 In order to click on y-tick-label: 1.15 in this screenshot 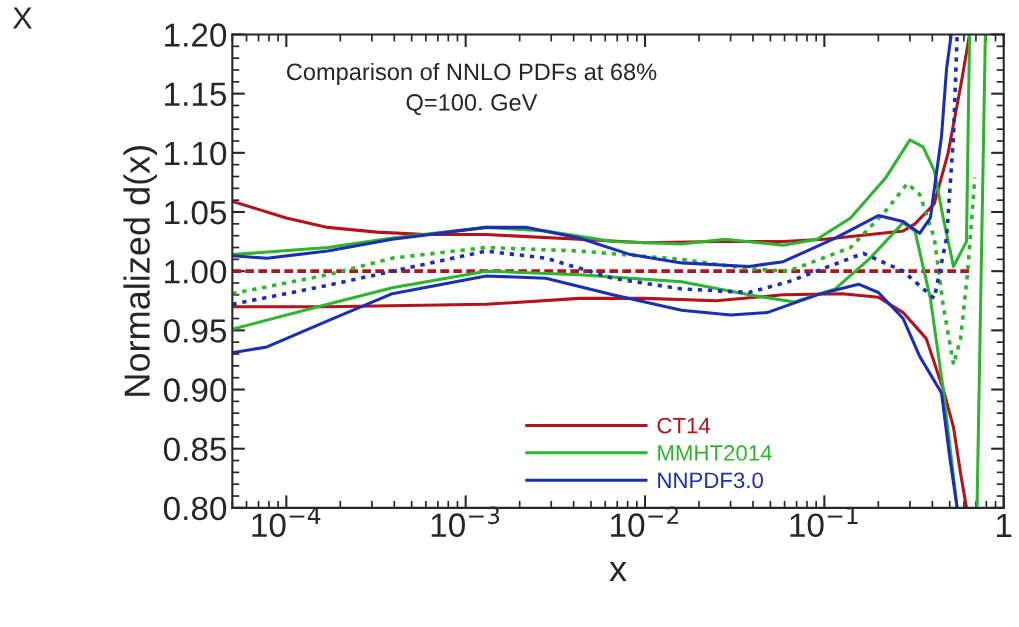, I will do `click(196, 94)`.